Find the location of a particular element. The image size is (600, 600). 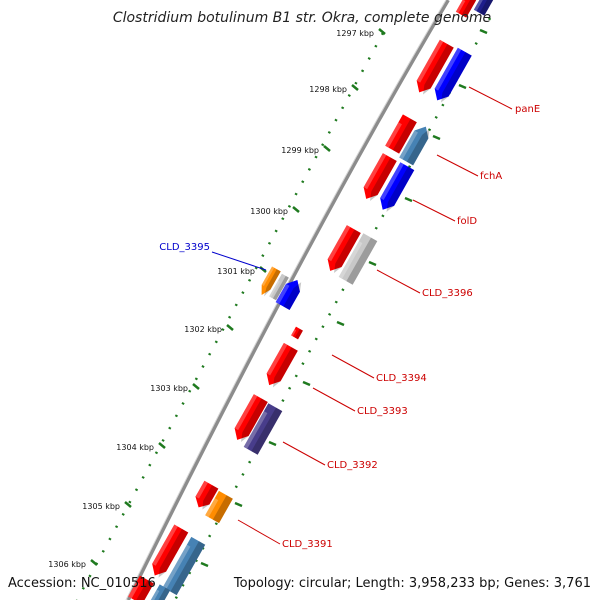

gene-label: panE is located at coordinates (527, 109).